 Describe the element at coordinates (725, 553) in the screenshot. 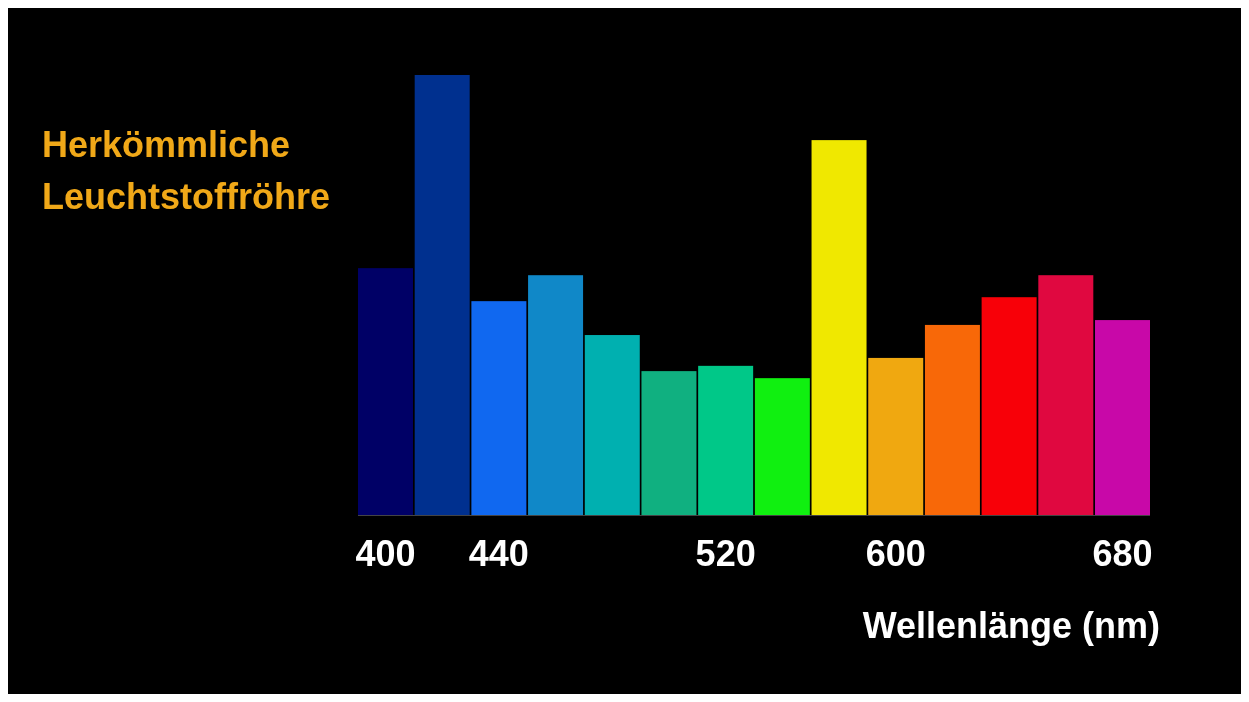

I see `x-tick-label: 520` at that location.